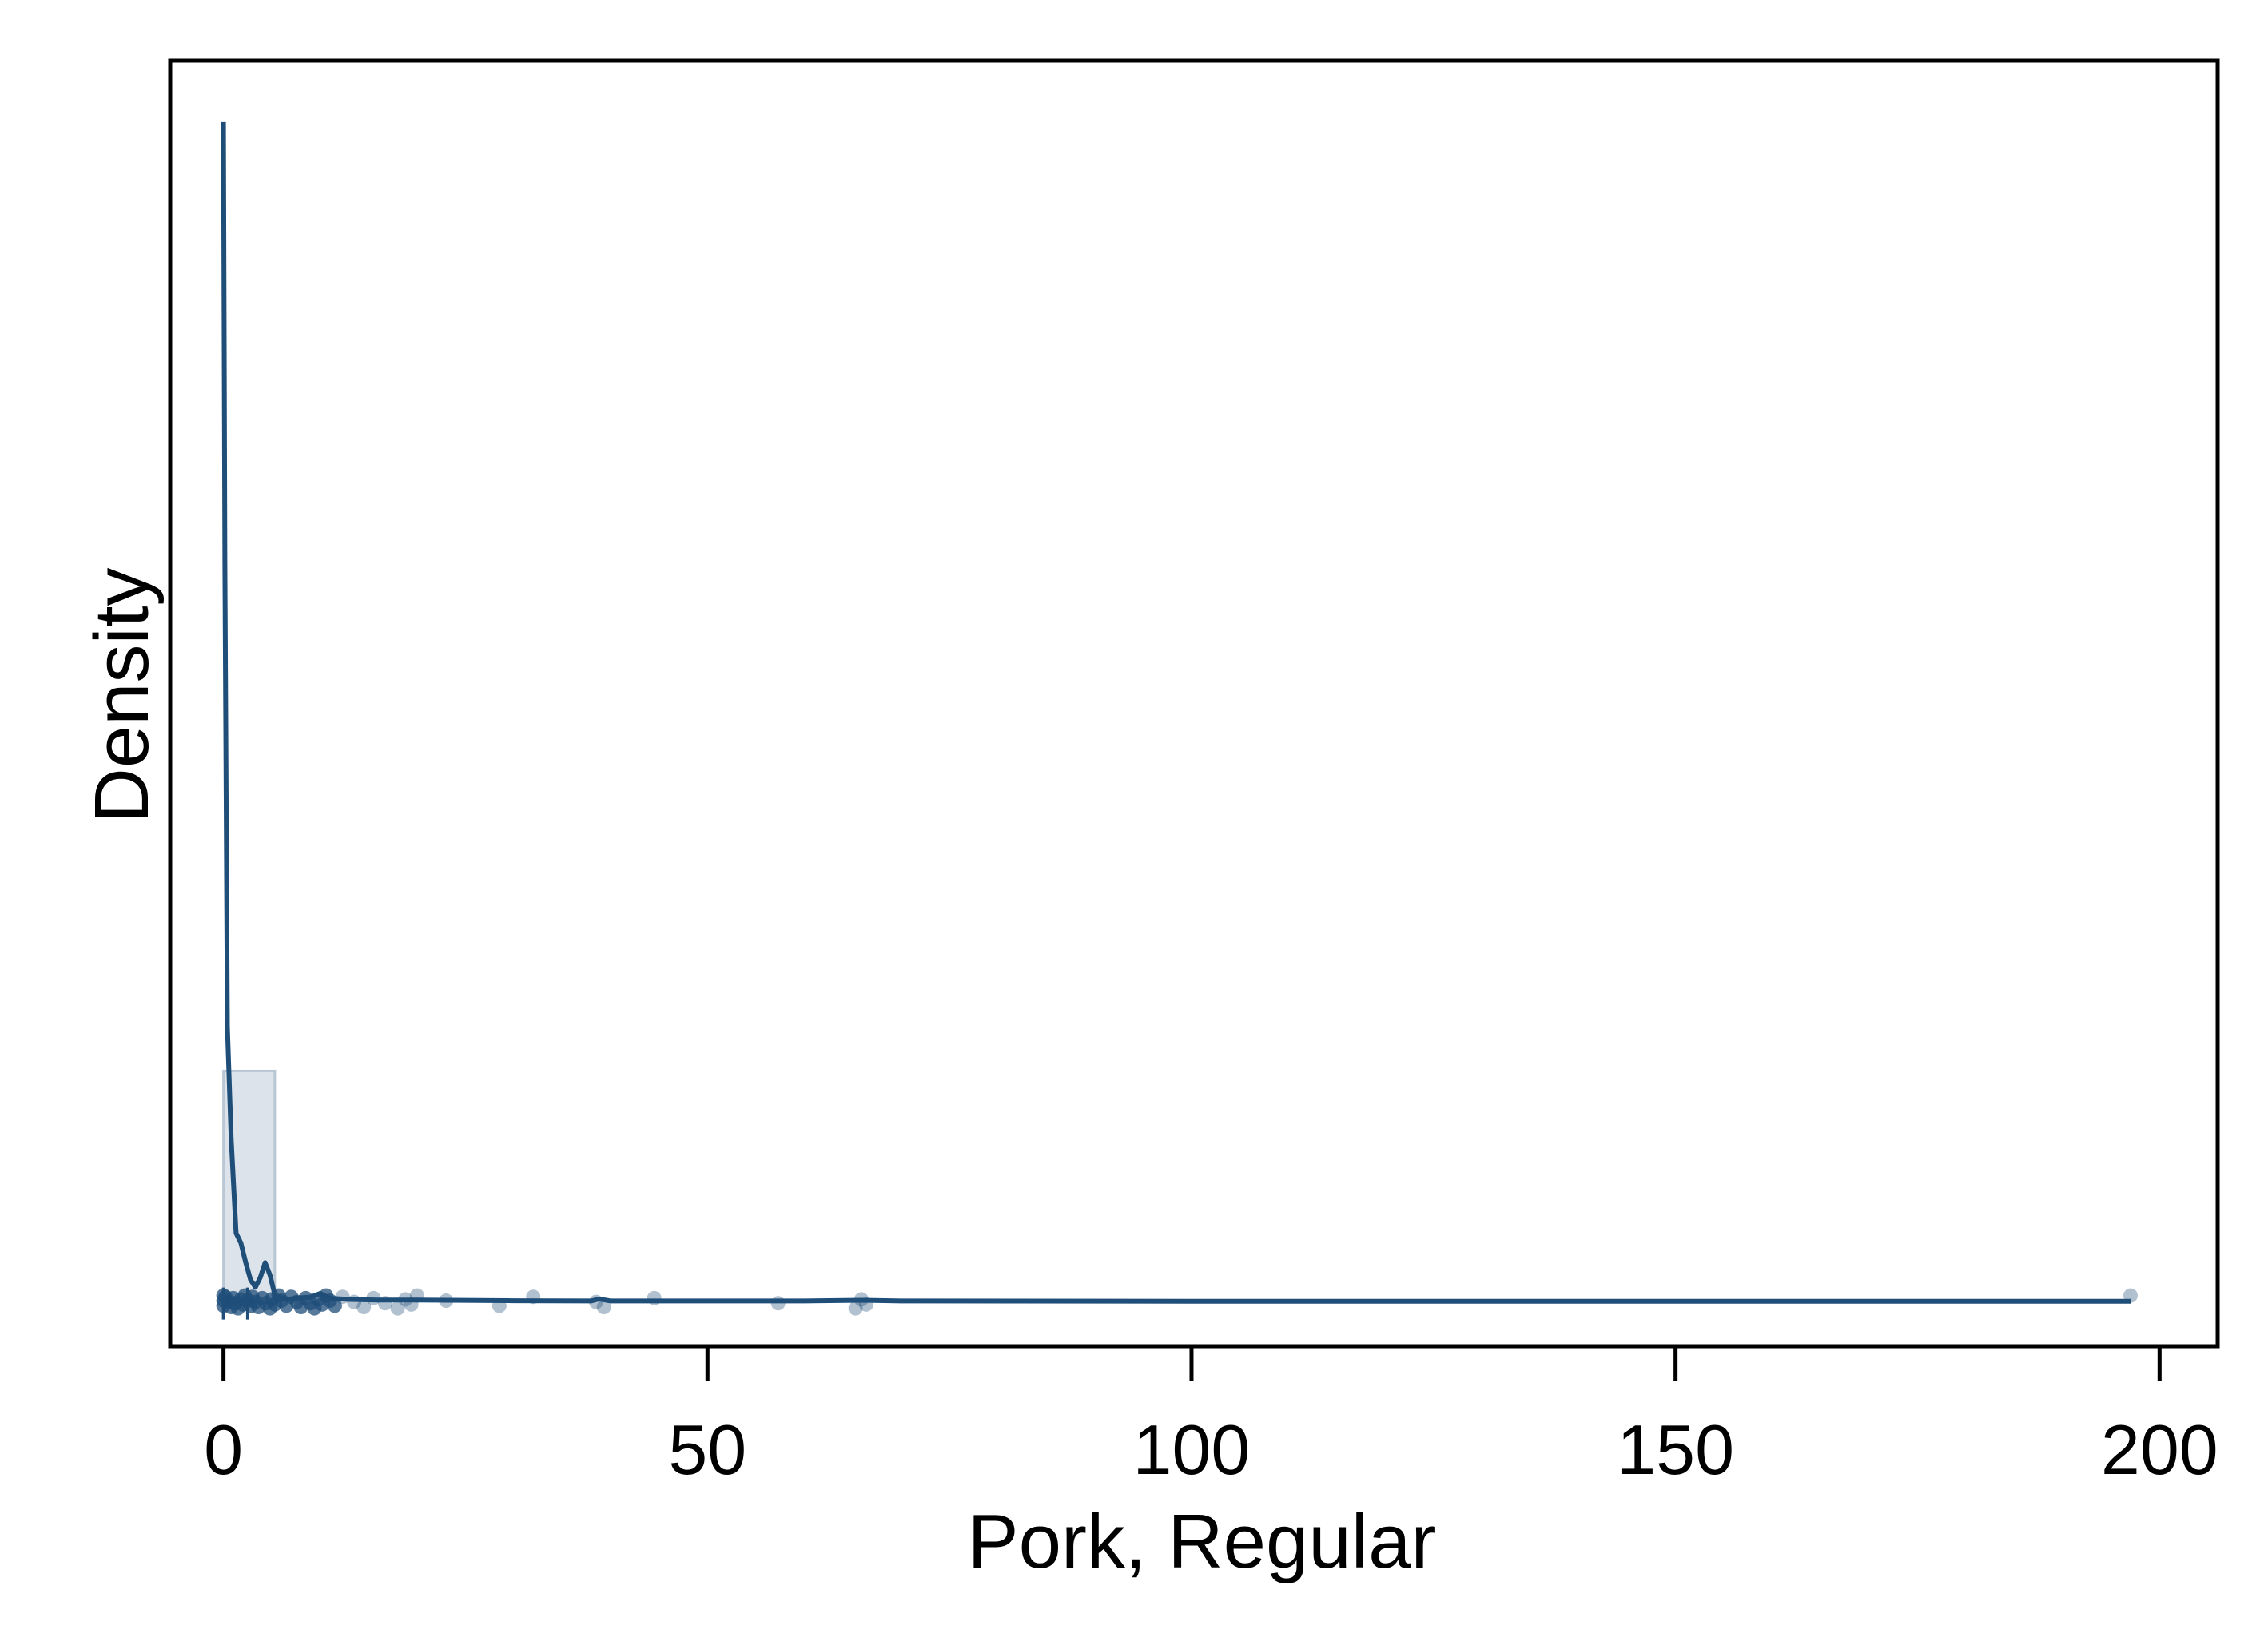 Image resolution: width=2268 pixels, height=1649 pixels. What do you see at coordinates (223, 1449) in the screenshot?
I see `x-tick-label-0: 0` at bounding box center [223, 1449].